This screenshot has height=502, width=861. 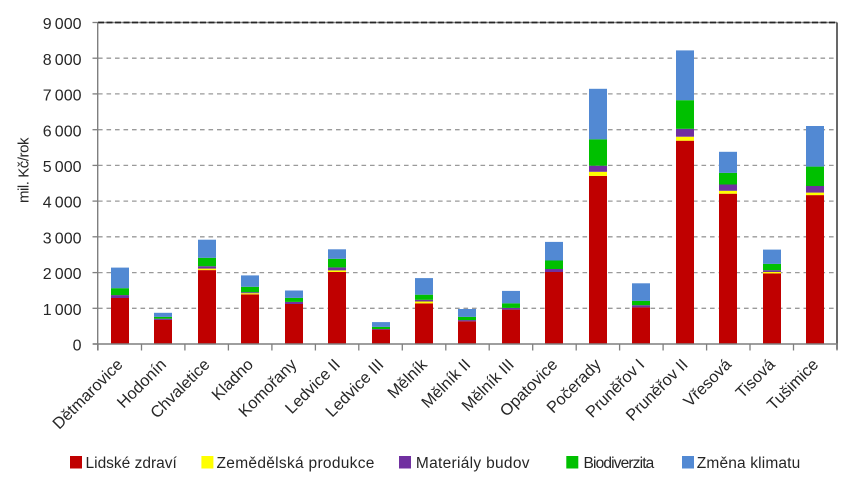 What do you see at coordinates (24, 170) in the screenshot?
I see `svg-text: mil. Kč/rok` at bounding box center [24, 170].